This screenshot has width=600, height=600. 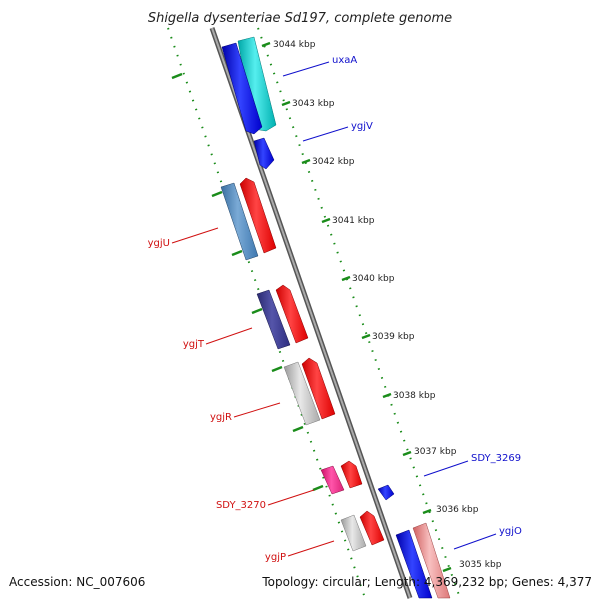 What do you see at coordinates (309, 391) in the screenshot?
I see `gene-ygjR` at bounding box center [309, 391].